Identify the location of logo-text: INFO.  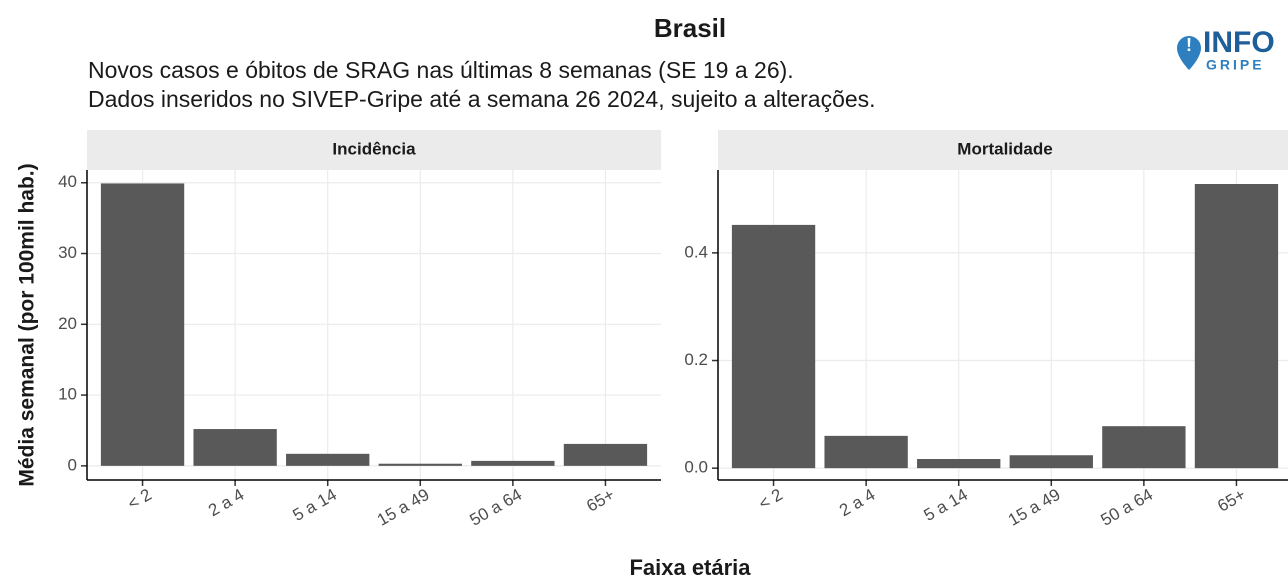
(1239, 42).